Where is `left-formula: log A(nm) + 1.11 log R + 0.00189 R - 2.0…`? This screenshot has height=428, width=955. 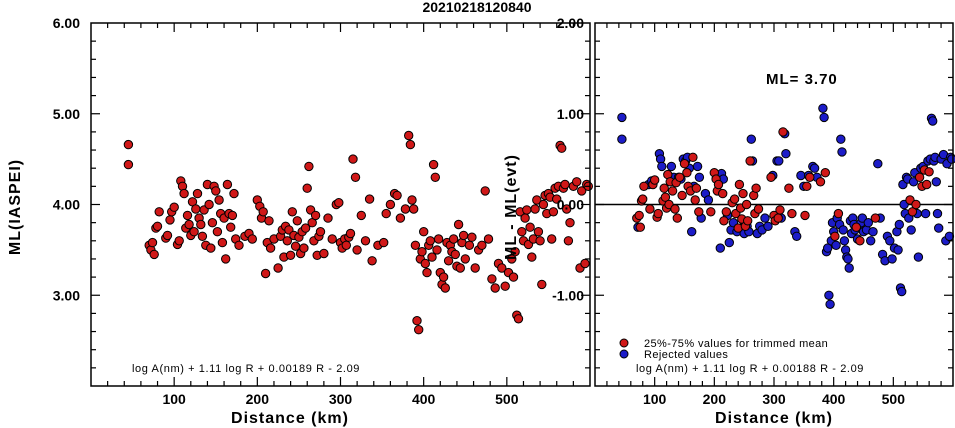
left-formula: log A(nm) + 1.11 log R + 0.00189 R - 2.0… is located at coordinates (246, 369).